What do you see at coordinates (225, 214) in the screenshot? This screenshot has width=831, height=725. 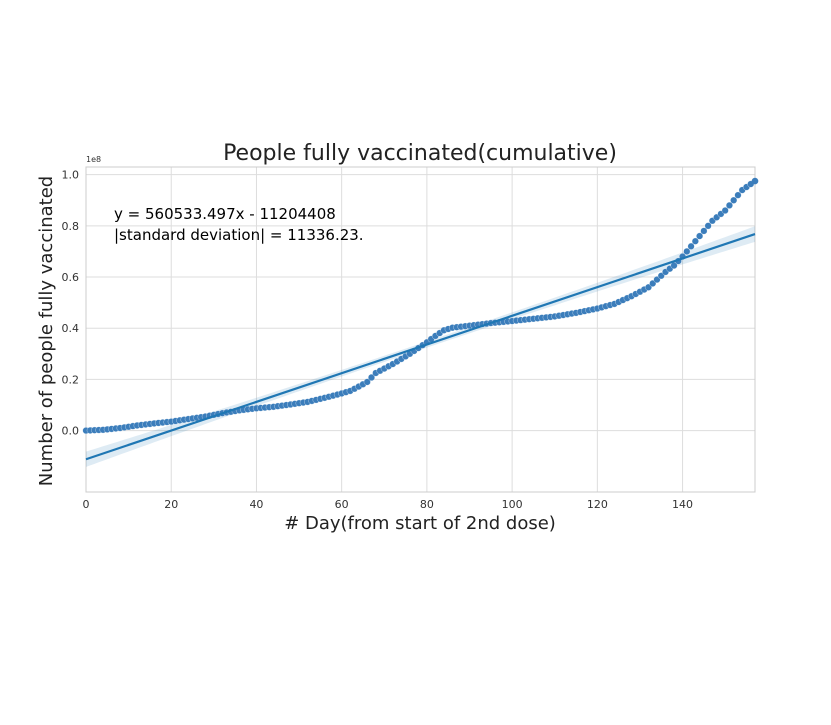 I see `equation-annotation: y = 560533.497x - 11204408` at bounding box center [225, 214].